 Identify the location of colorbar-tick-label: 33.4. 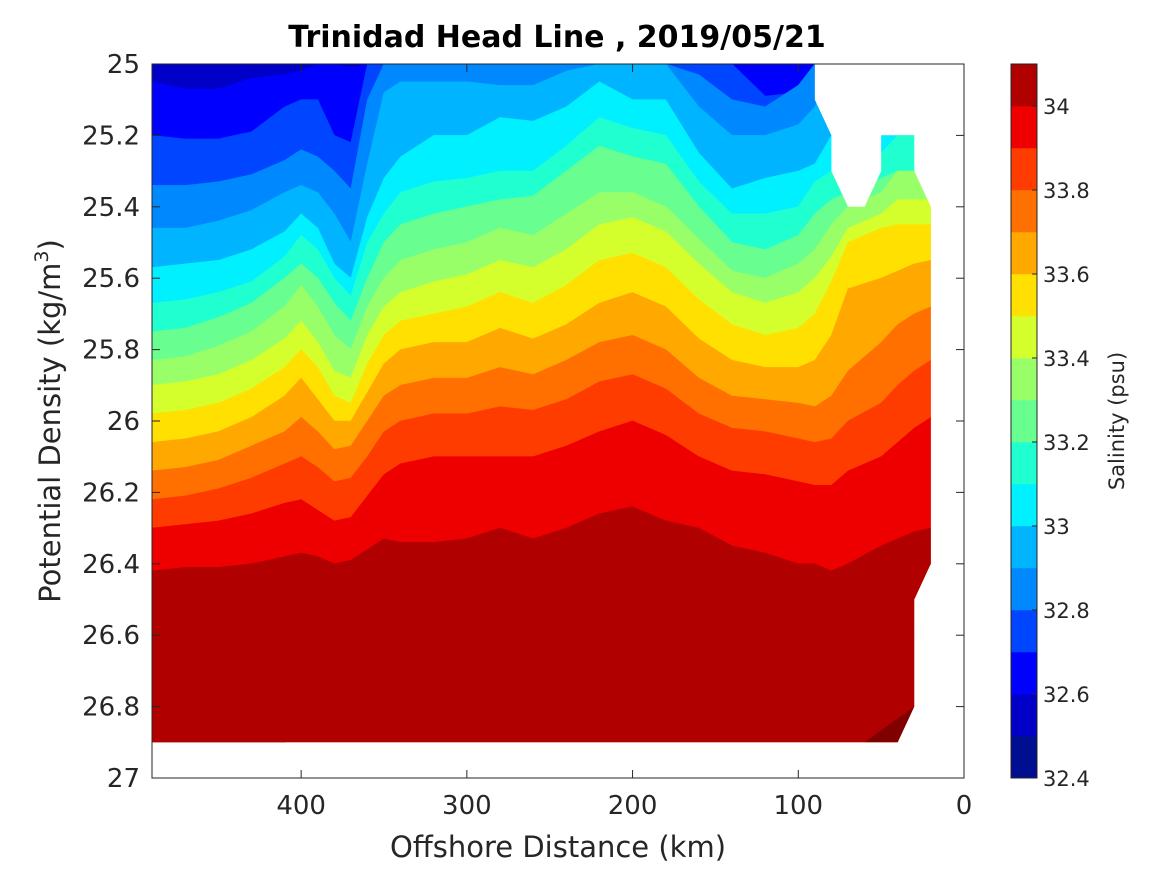
(1066, 359).